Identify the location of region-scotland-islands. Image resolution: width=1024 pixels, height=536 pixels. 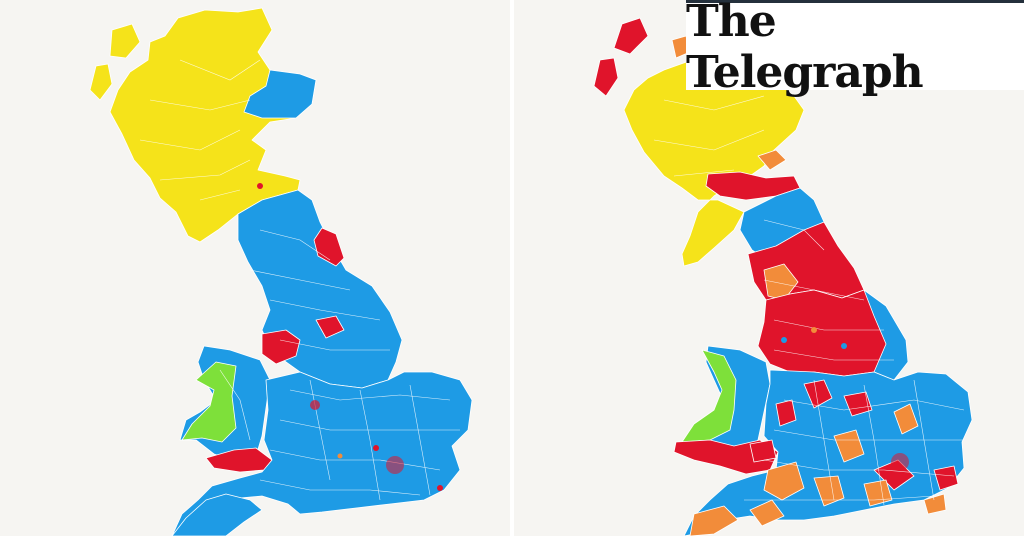
(115, 62).